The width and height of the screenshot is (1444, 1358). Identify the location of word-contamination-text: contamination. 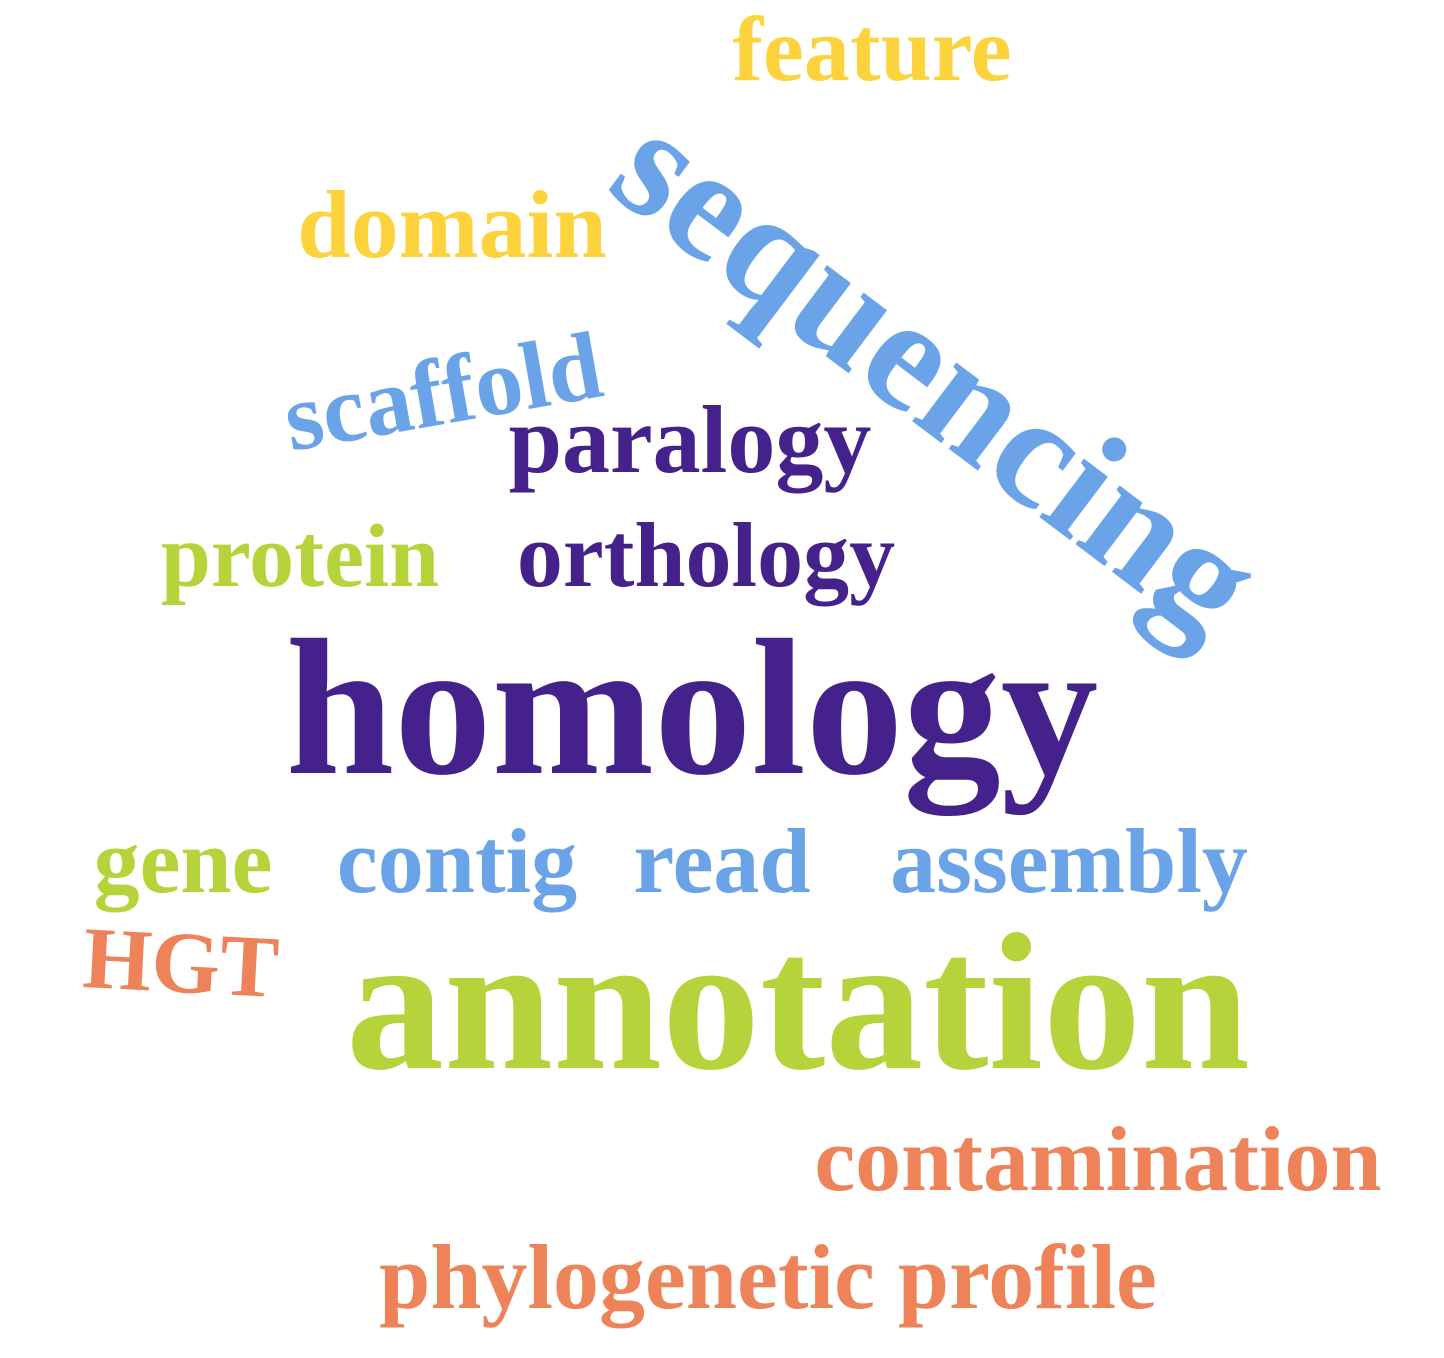
(1097, 1159).